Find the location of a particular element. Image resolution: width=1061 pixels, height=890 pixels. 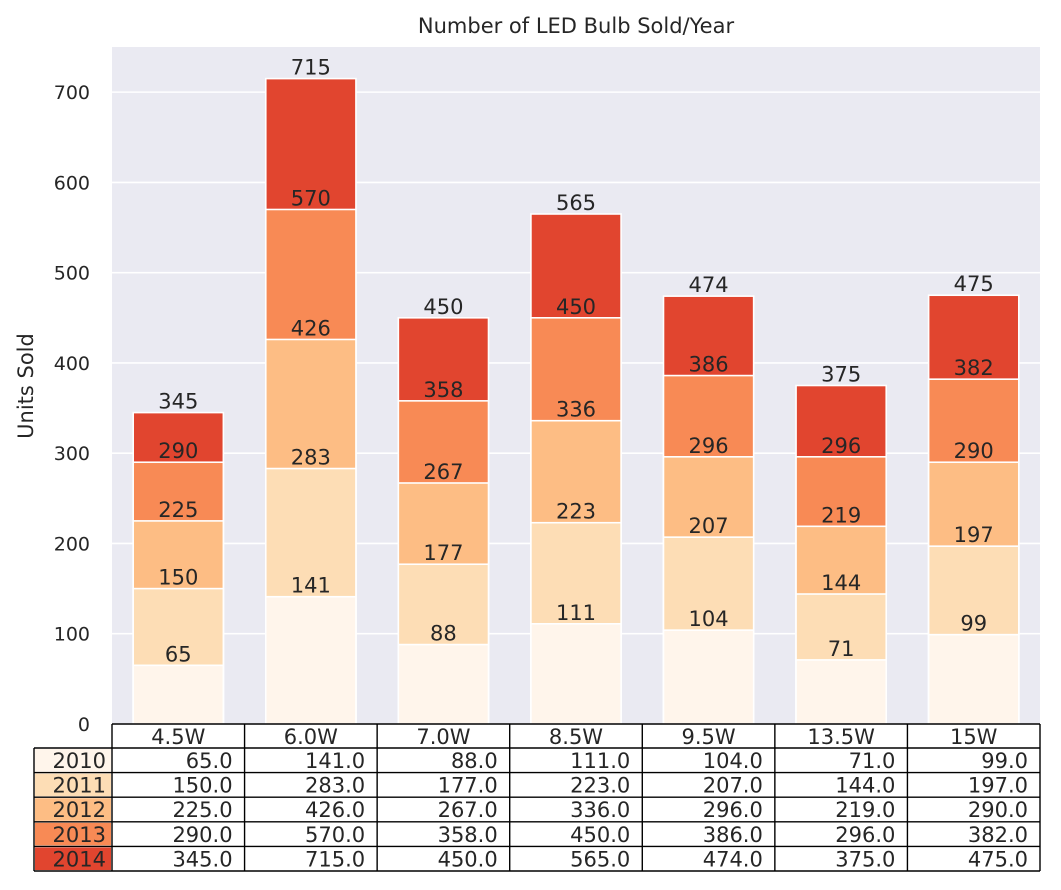

table-row-label: 2010 is located at coordinates (79, 761).